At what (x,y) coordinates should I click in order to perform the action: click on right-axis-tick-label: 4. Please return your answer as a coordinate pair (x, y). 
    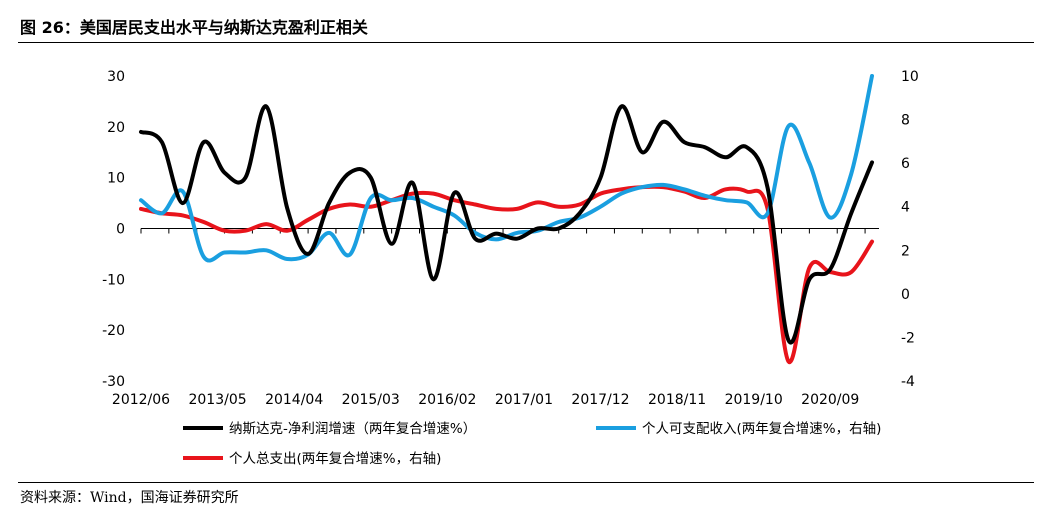
    Looking at the image, I should click on (905, 208).